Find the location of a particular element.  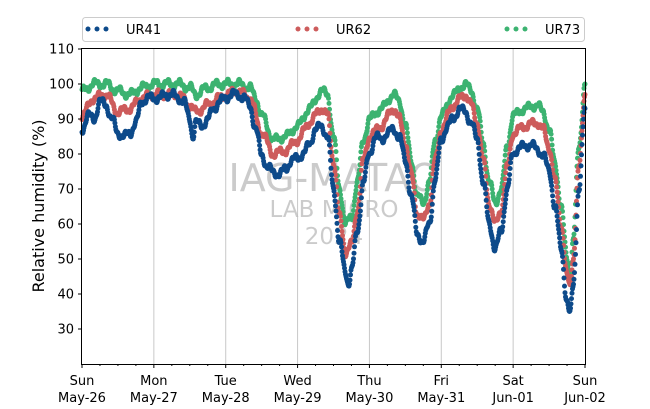

x-tick-label-day: Sat is located at coordinates (512, 381).